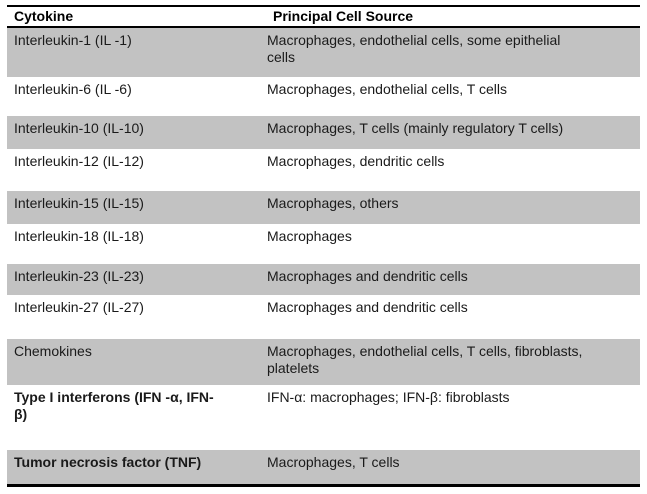 Image resolution: width=647 pixels, height=494 pixels. Describe the element at coordinates (387, 89) in the screenshot. I see `cell-source-cell: Macrophages, endothelial cells, T cells` at that location.